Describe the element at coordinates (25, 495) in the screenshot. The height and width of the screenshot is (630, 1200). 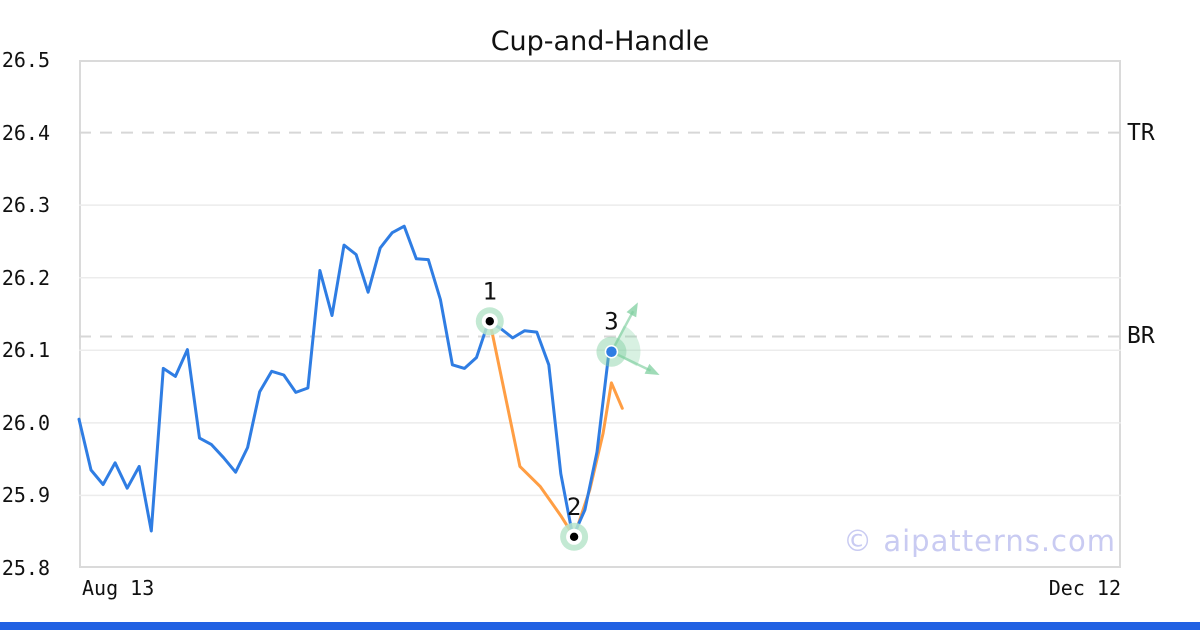
I see `y-tick-label: 25.9` at that location.